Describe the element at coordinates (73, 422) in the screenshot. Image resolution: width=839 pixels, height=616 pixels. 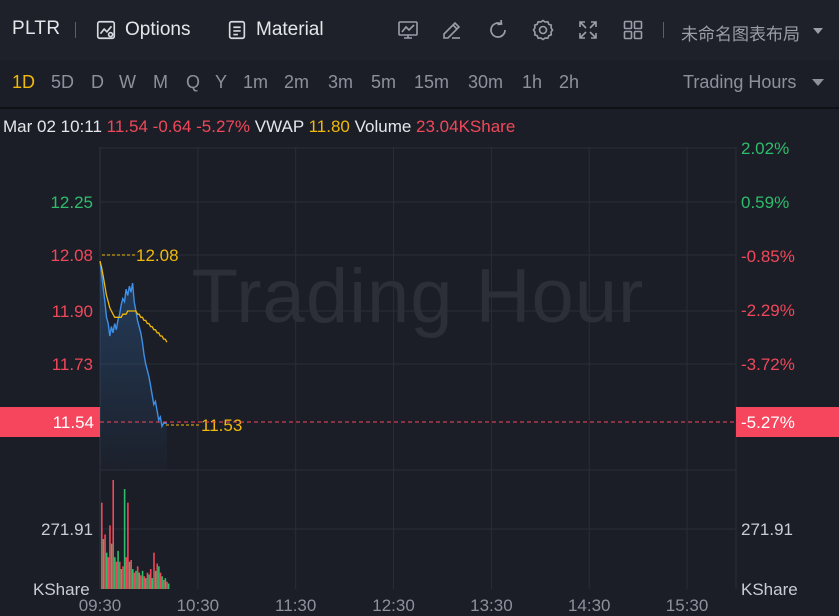
I see `current-price-badge-text: 11.54` at that location.